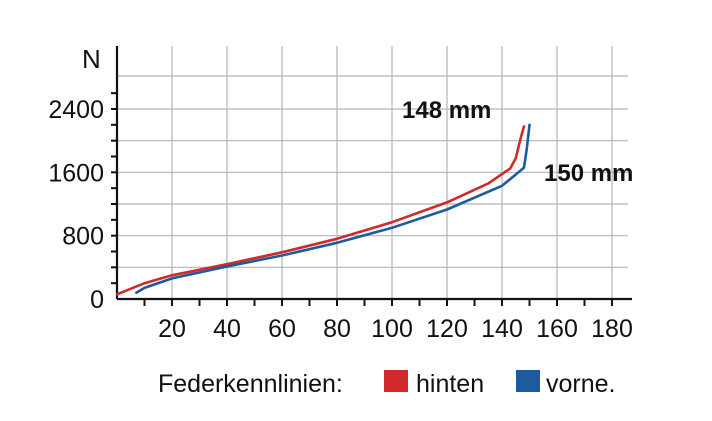 This screenshot has height=421, width=712. I want to click on y-tick-label-0: 0, so click(97, 300).